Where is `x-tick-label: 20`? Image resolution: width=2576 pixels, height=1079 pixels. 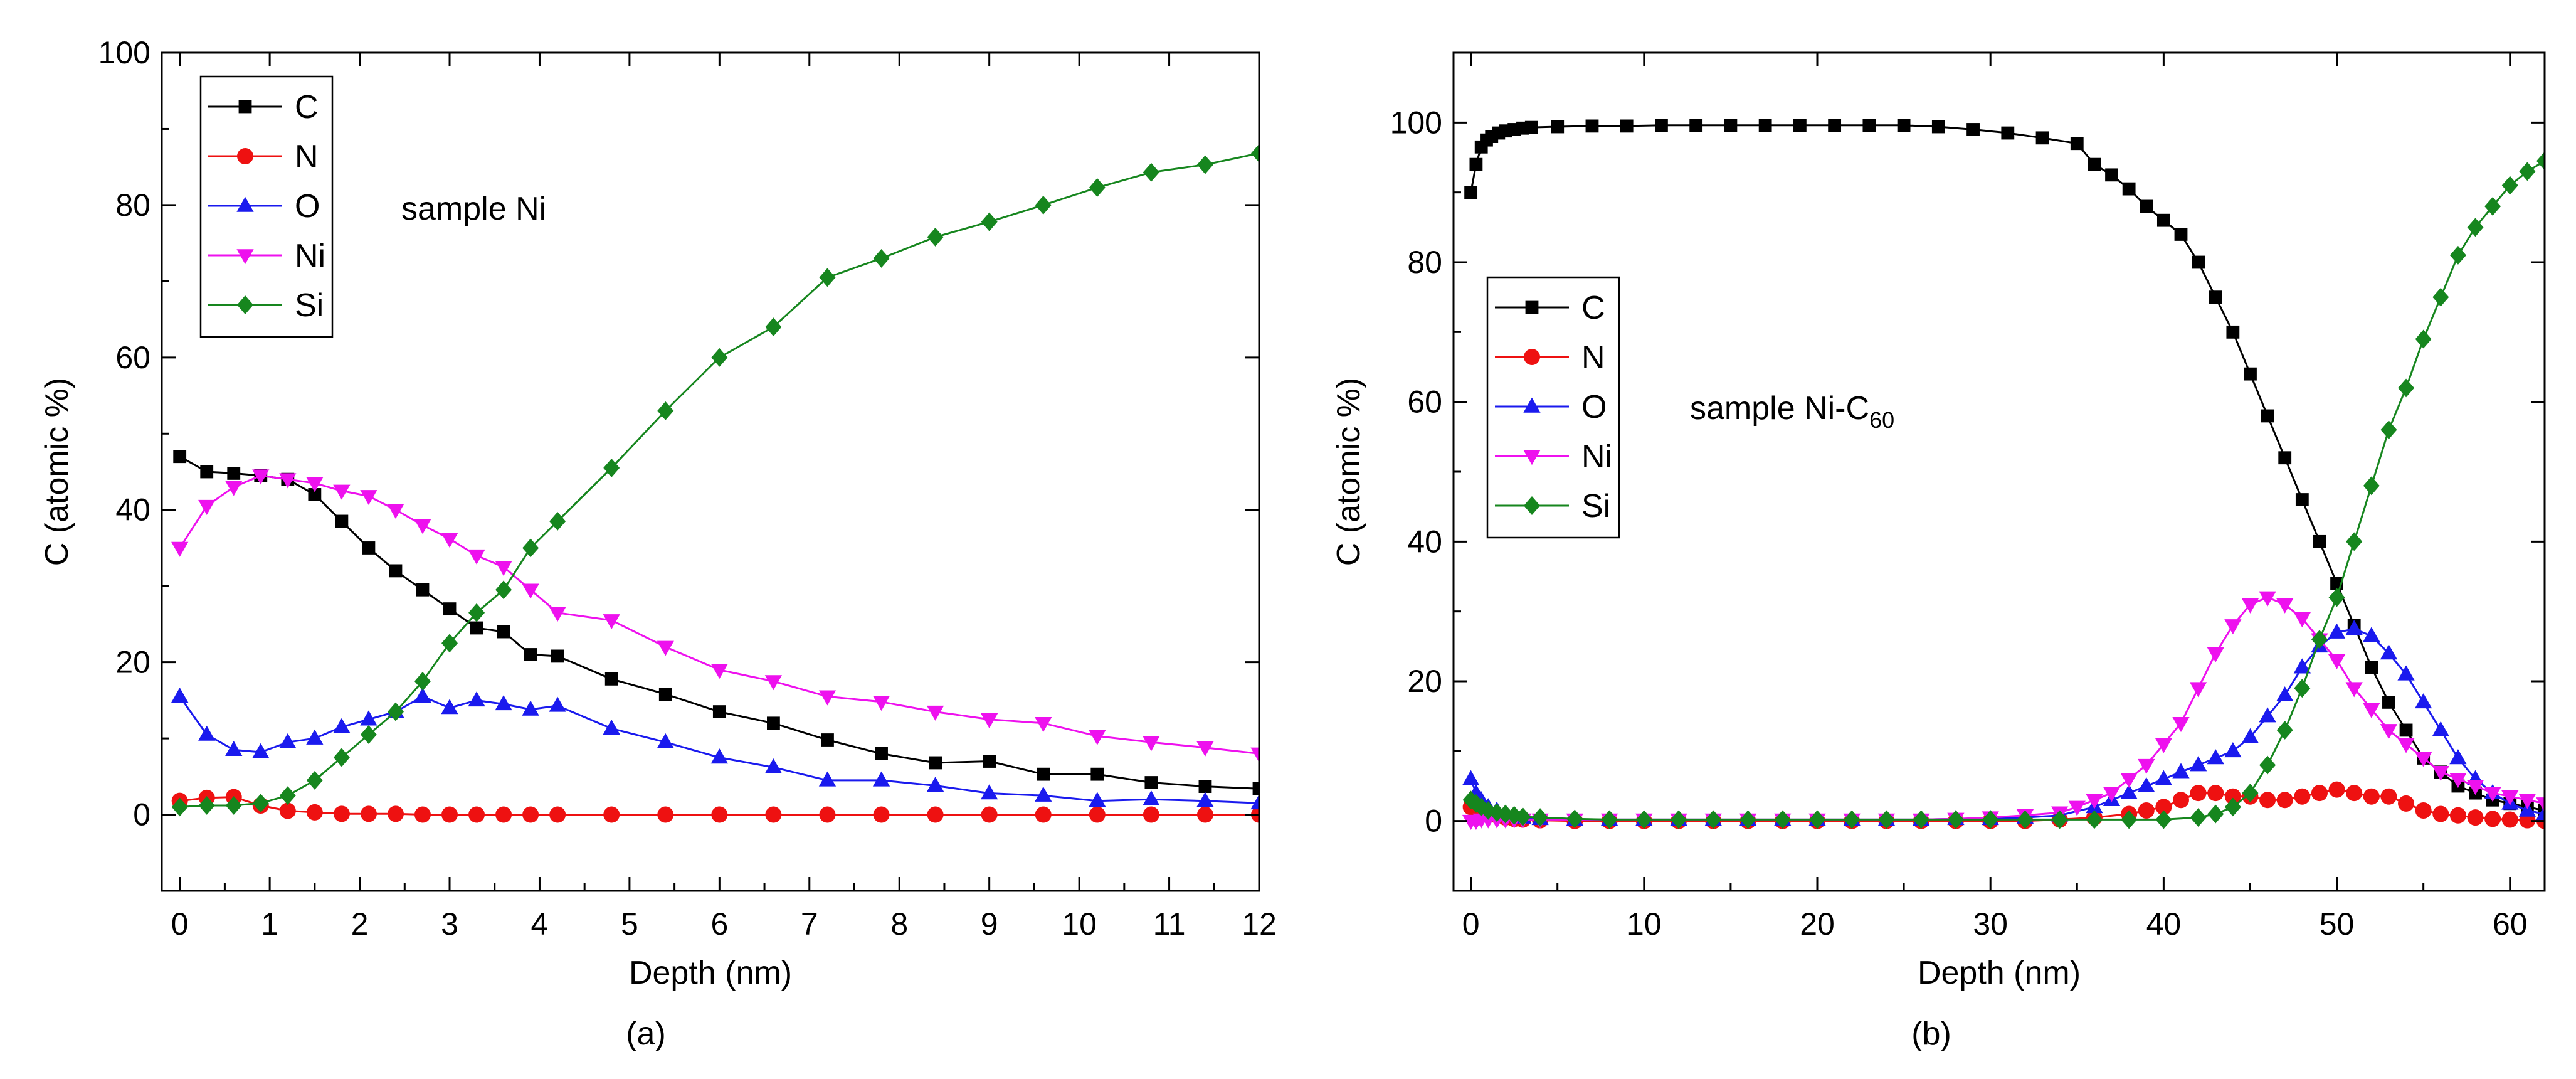 x-tick-label: 20 is located at coordinates (1818, 924).